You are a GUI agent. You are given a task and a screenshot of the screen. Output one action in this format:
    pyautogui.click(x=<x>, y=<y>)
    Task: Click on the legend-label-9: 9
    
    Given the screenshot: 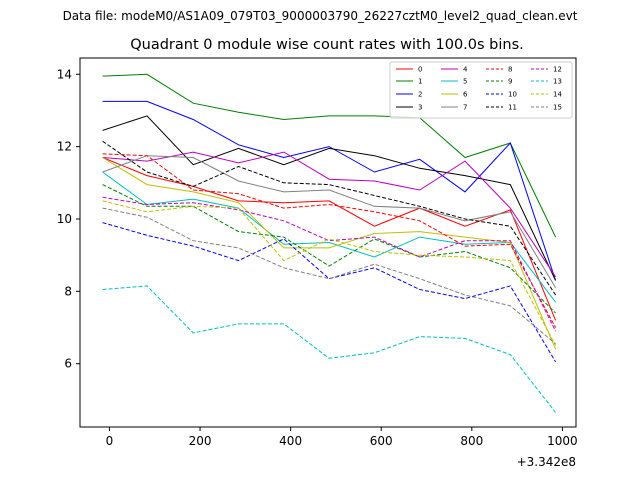 What is the action you would take?
    pyautogui.click(x=510, y=82)
    